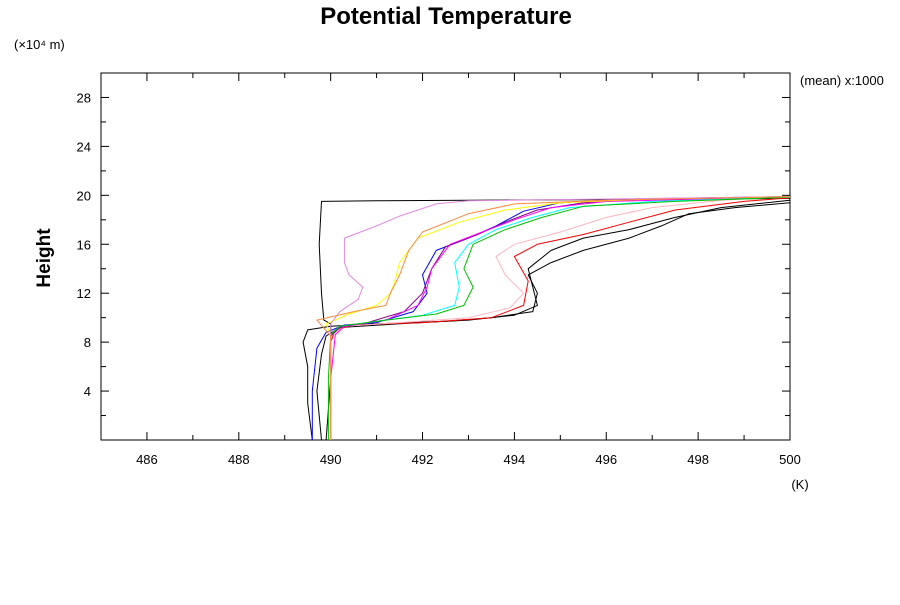  Describe the element at coordinates (87, 391) in the screenshot. I see `y-tick-label: 4` at that location.